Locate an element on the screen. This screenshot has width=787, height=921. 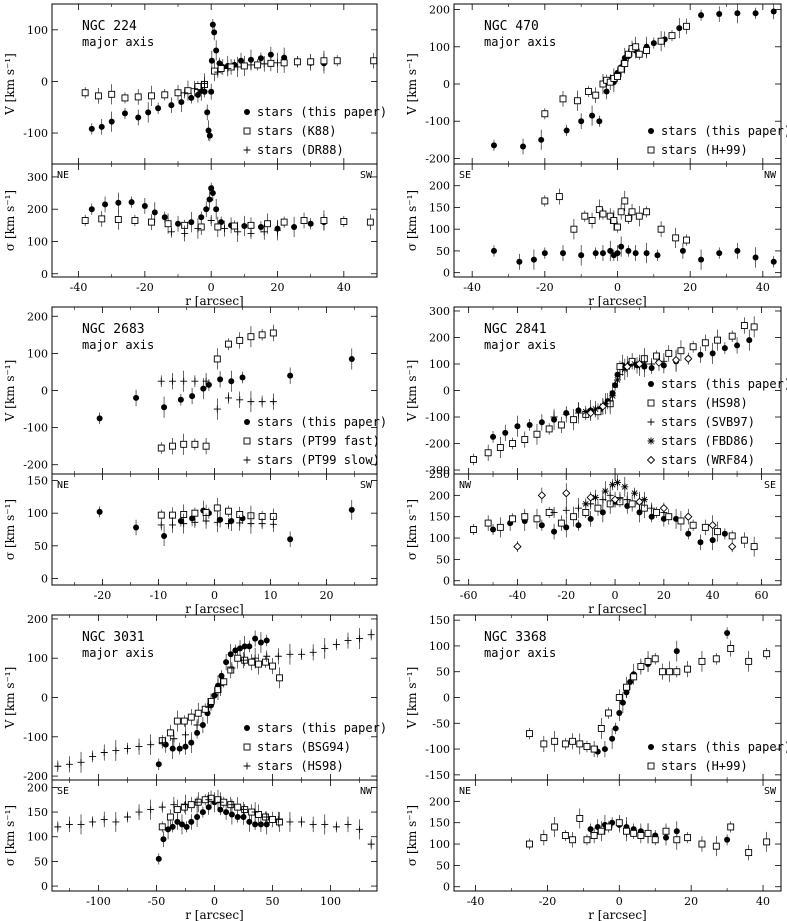
x-tick-label: 40 is located at coordinates (763, 287).